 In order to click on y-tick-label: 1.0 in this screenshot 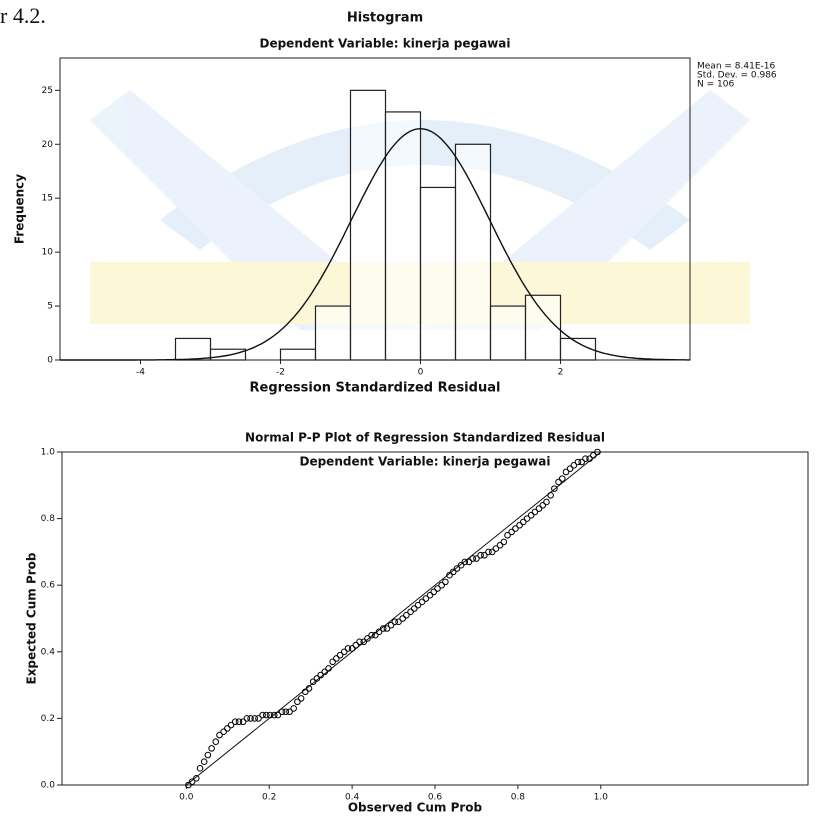, I will do `click(48, 453)`.